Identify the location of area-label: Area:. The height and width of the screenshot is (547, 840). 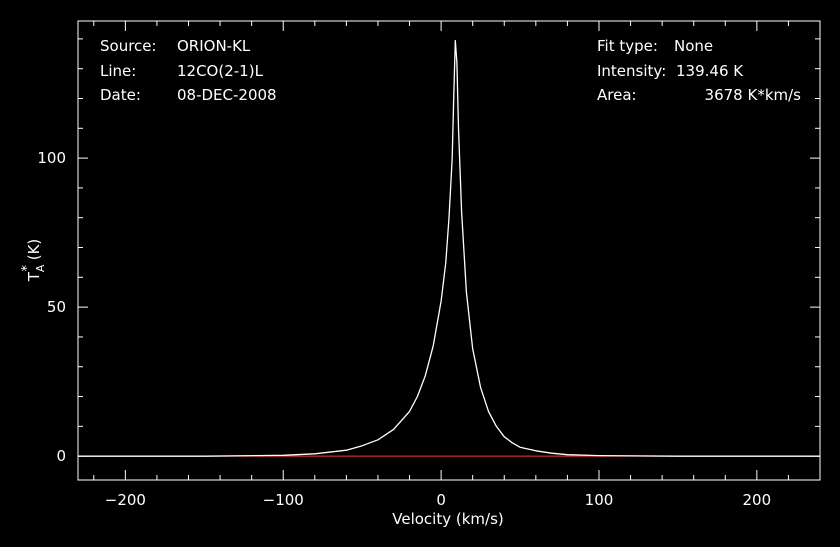
(617, 95).